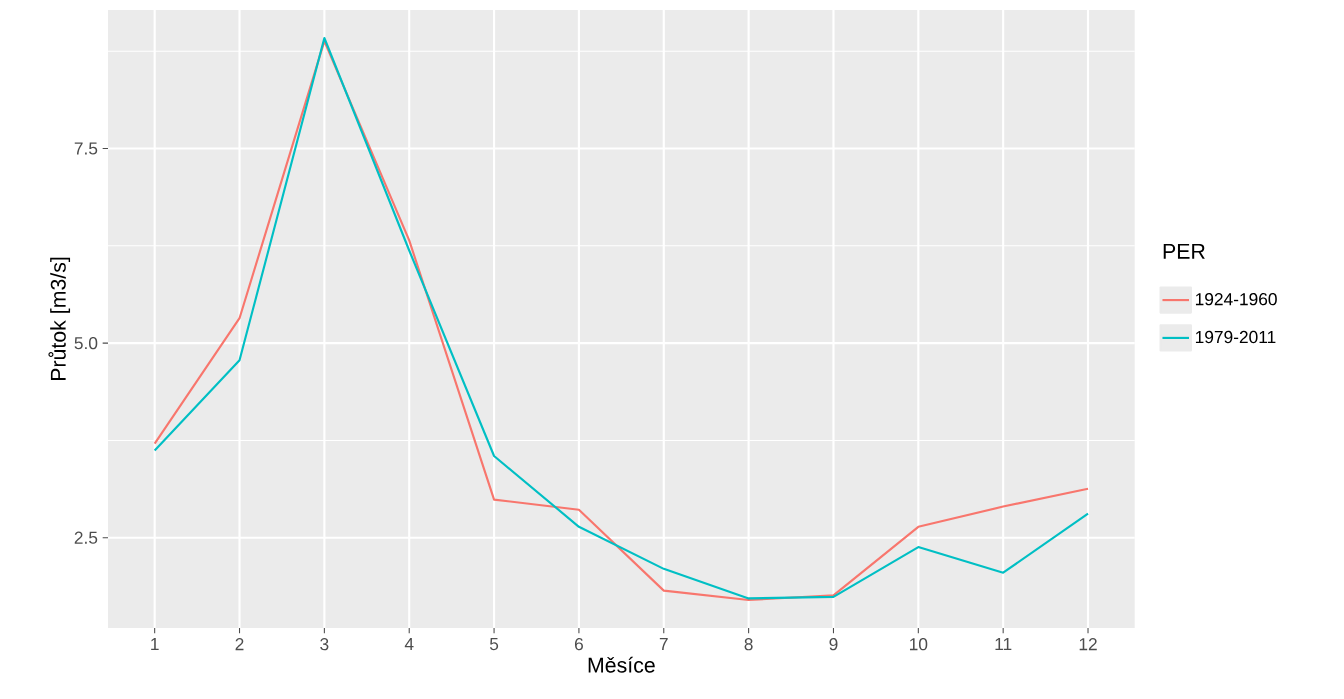 This screenshot has width=1344, height=699. What do you see at coordinates (239, 644) in the screenshot?
I see `x-tick-label: 2` at bounding box center [239, 644].